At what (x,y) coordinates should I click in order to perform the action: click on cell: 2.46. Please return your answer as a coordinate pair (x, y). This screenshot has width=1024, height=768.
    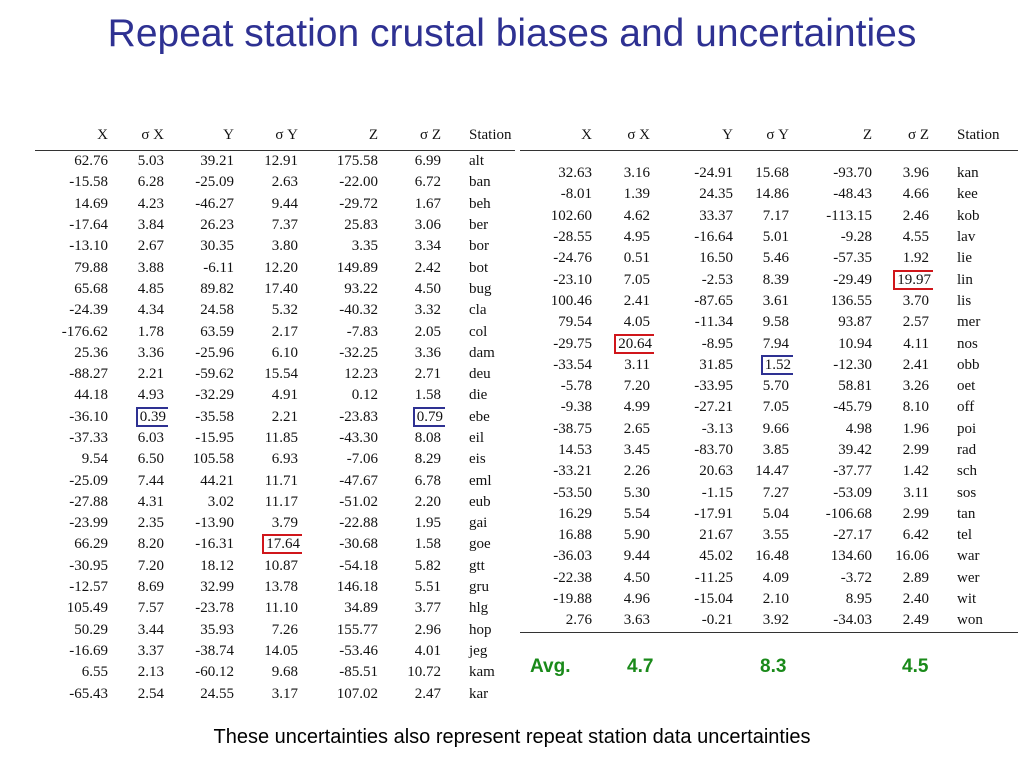
    Looking at the image, I should click on (915, 215).